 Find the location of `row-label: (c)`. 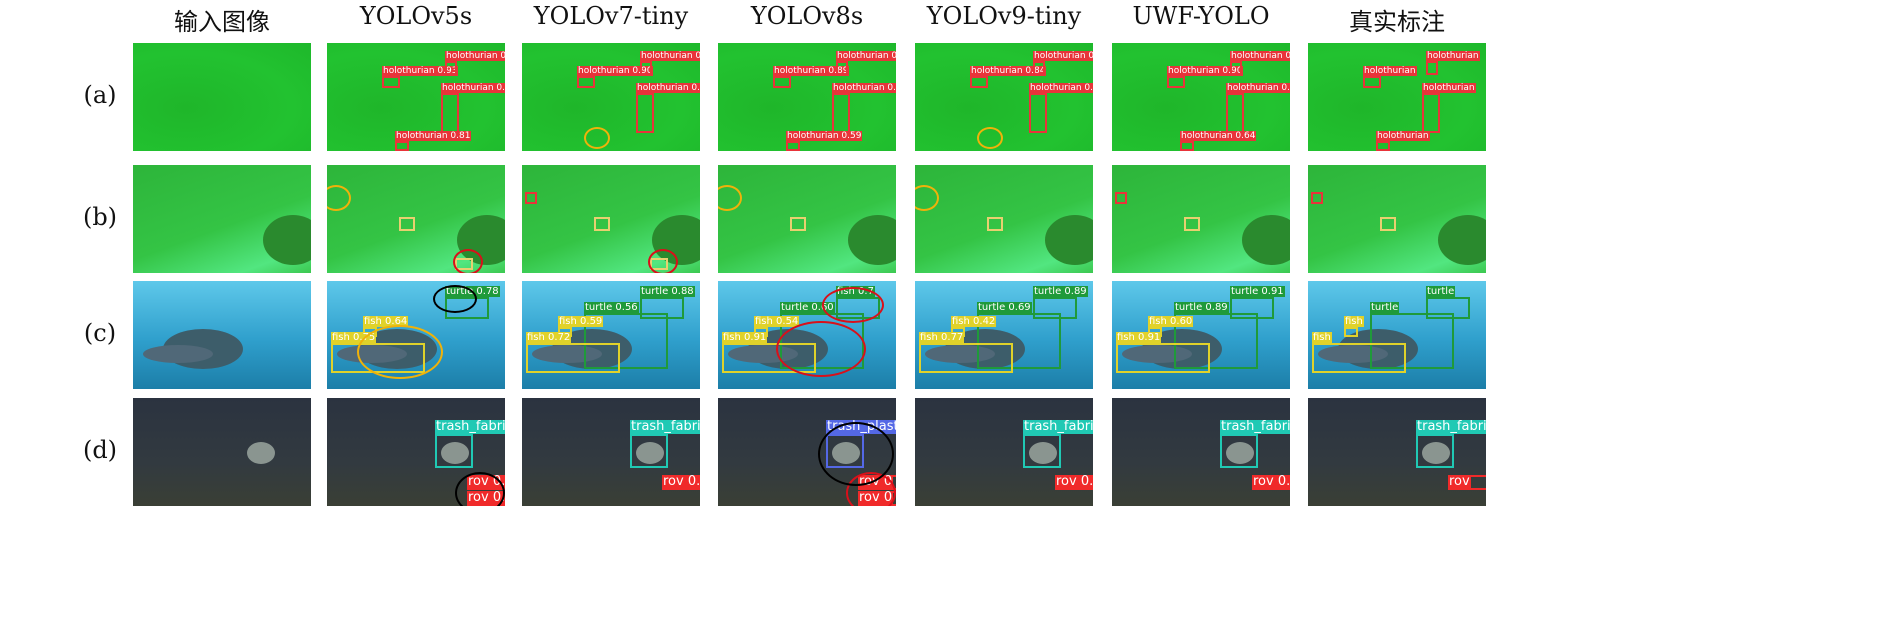

row-label: (c) is located at coordinates (100, 333).